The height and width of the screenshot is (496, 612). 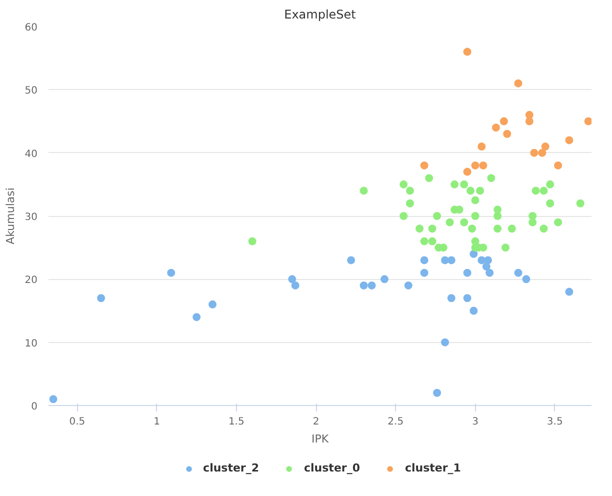 What do you see at coordinates (320, 15) in the screenshot?
I see `chart-title: ExampleSet` at bounding box center [320, 15].